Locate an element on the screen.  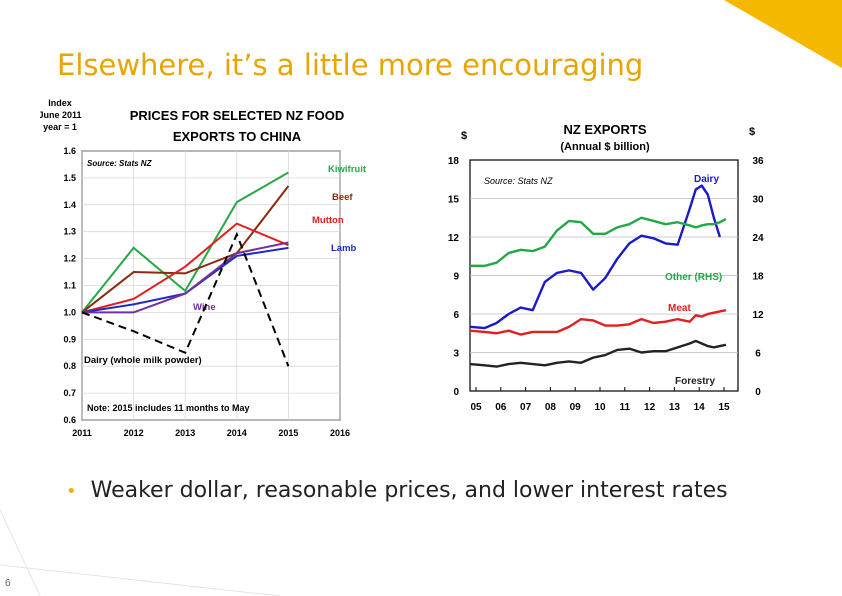
left-unit-label: $ is located at coordinates (464, 136).